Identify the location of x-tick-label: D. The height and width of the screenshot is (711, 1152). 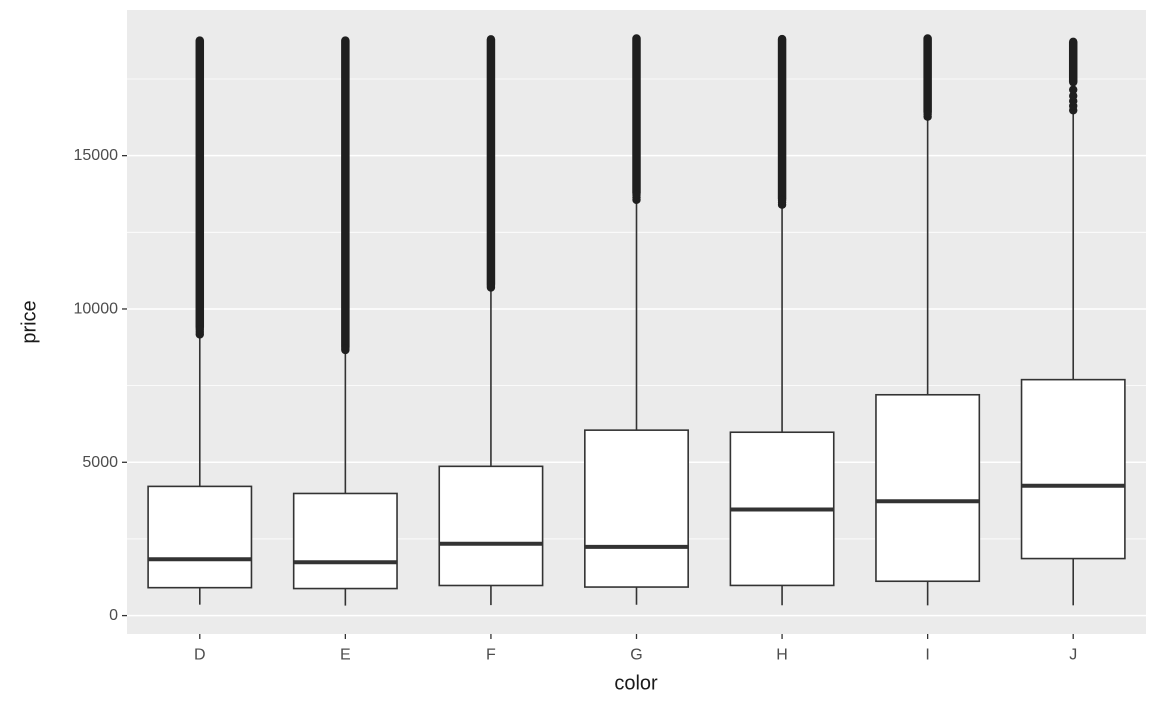
(200, 655).